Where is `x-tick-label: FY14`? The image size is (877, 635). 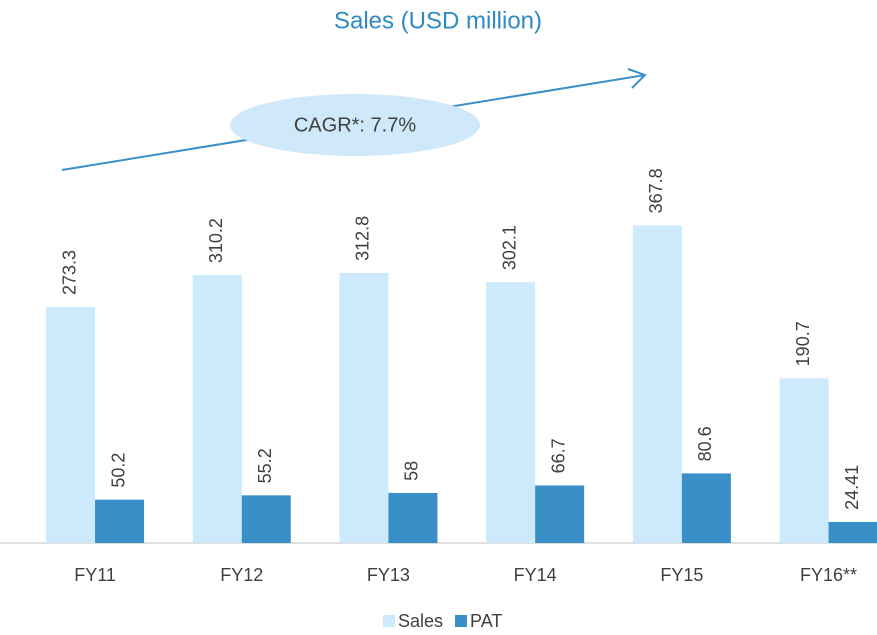 x-tick-label: FY14 is located at coordinates (535, 575).